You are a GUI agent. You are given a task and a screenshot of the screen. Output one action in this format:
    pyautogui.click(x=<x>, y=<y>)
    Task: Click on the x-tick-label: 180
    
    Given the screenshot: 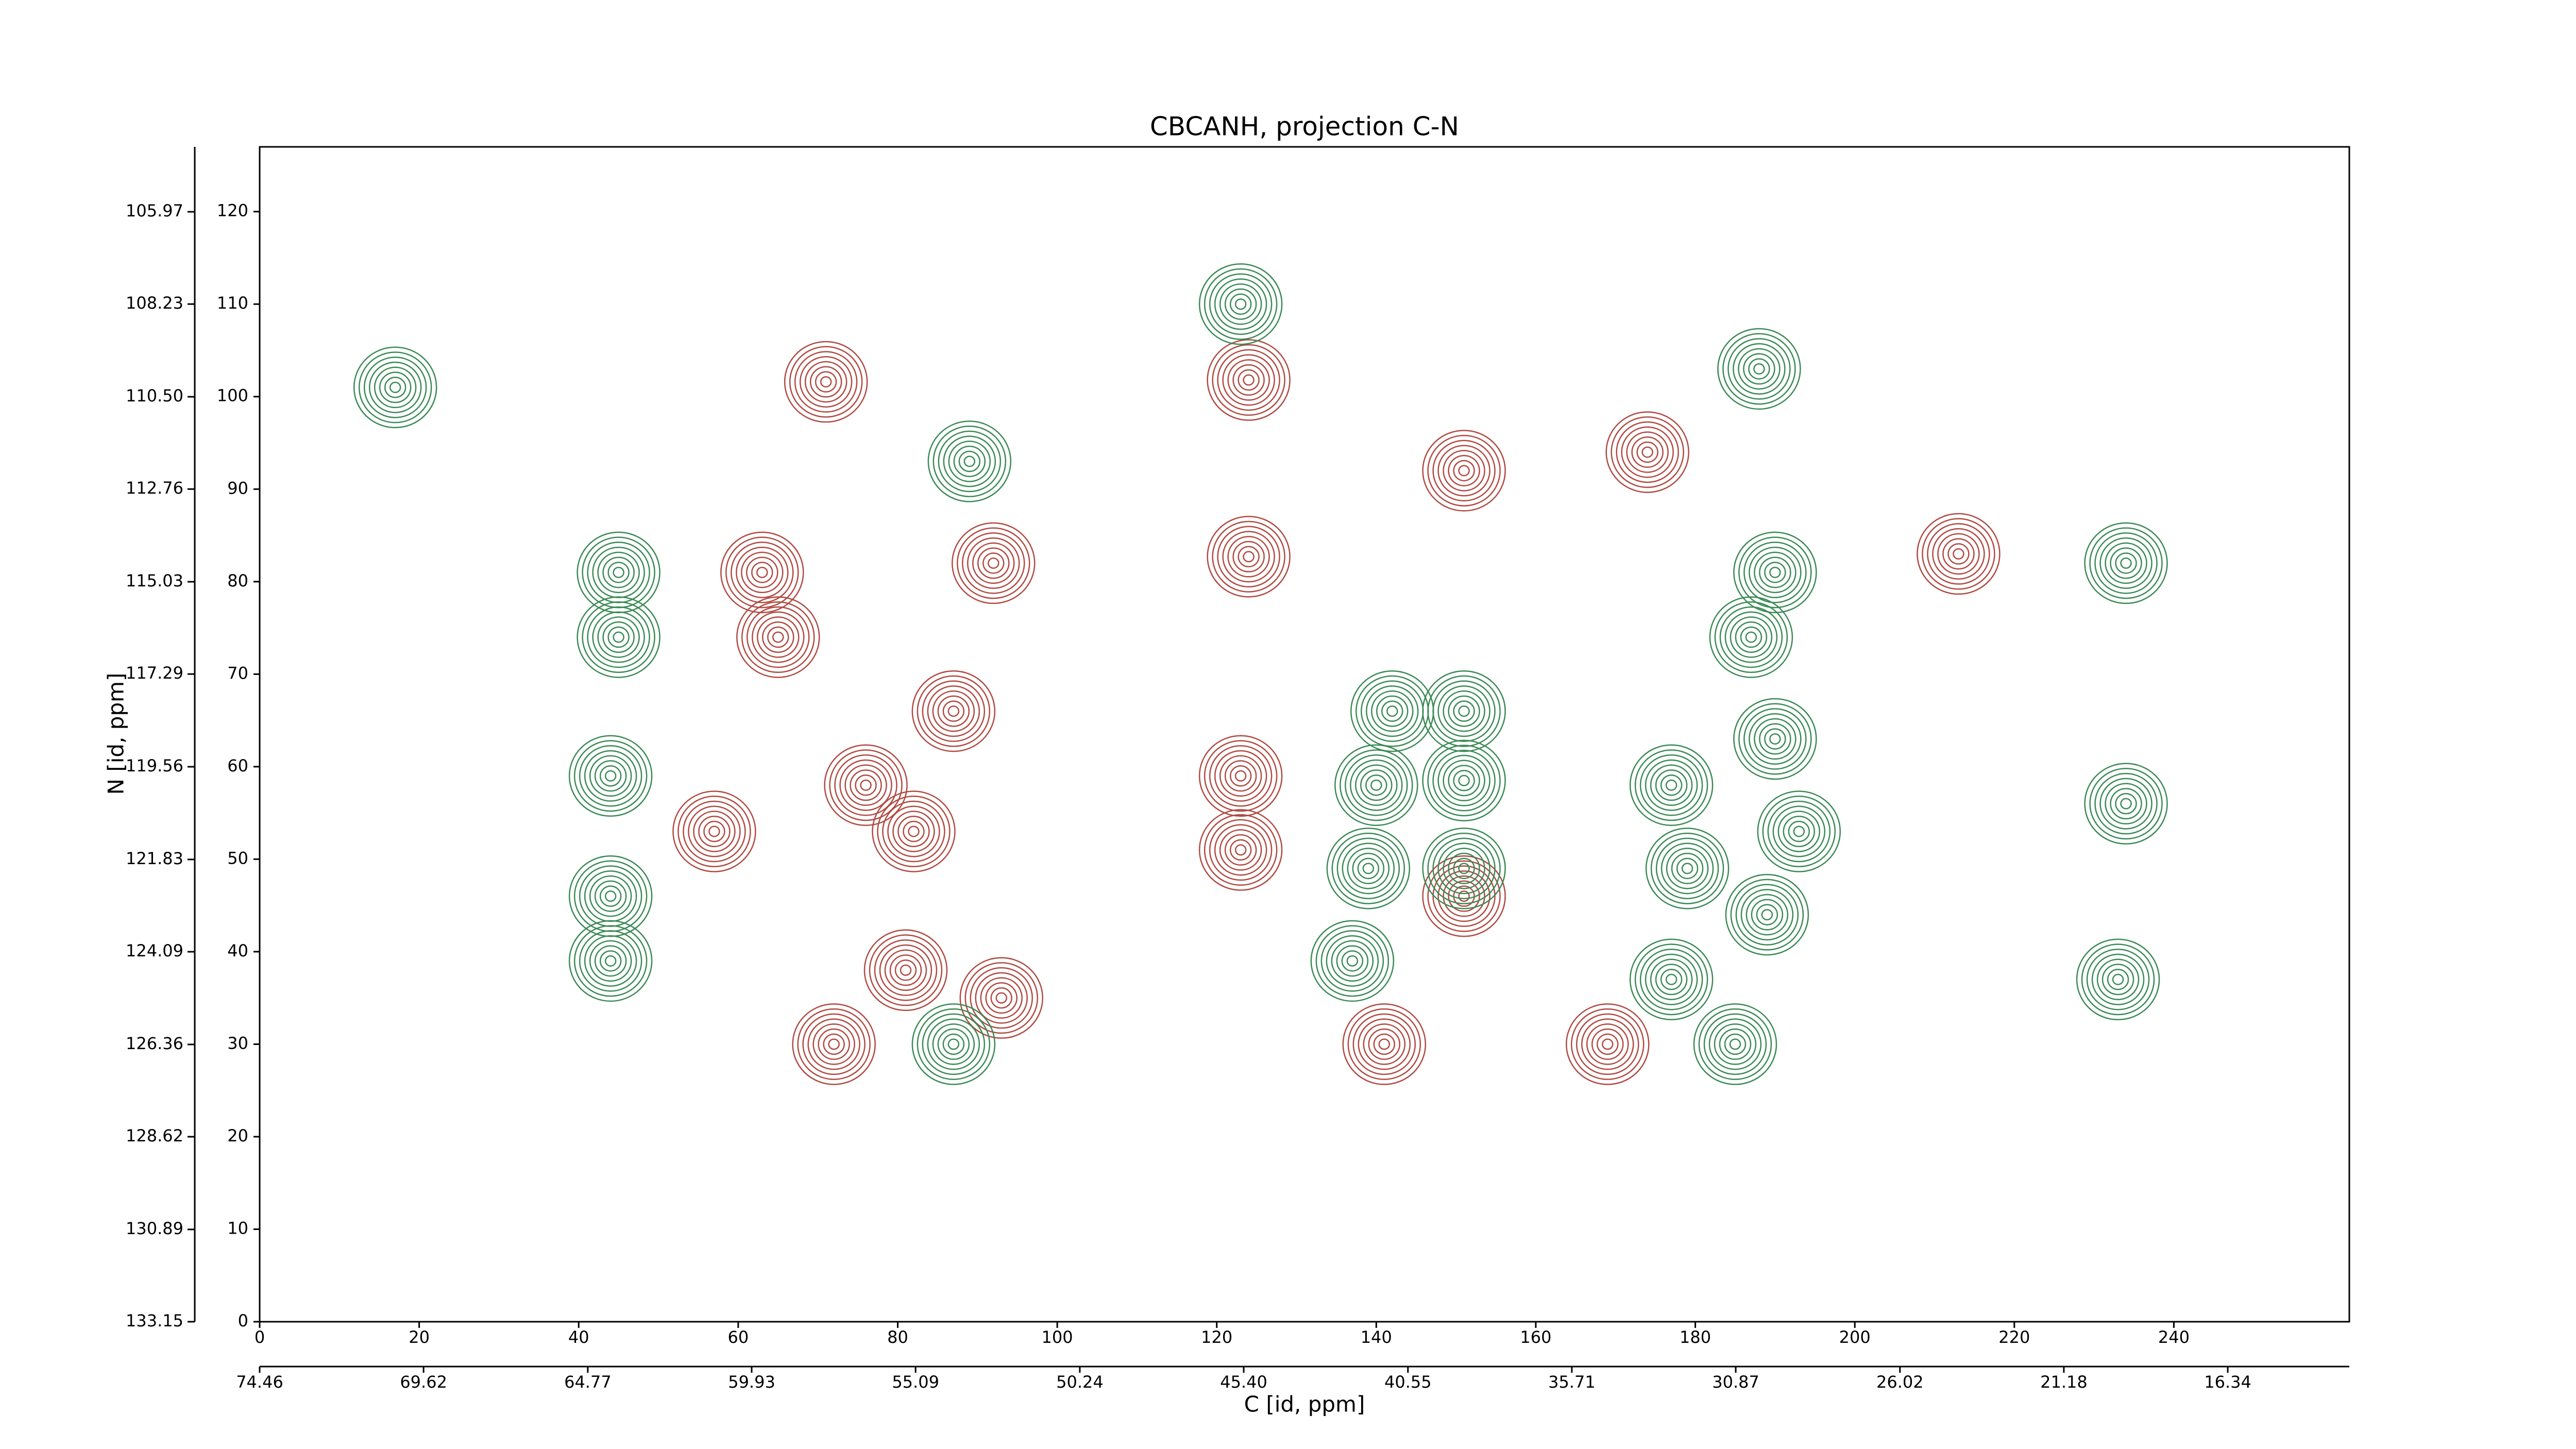 What is the action you would take?
    pyautogui.click(x=1695, y=1337)
    